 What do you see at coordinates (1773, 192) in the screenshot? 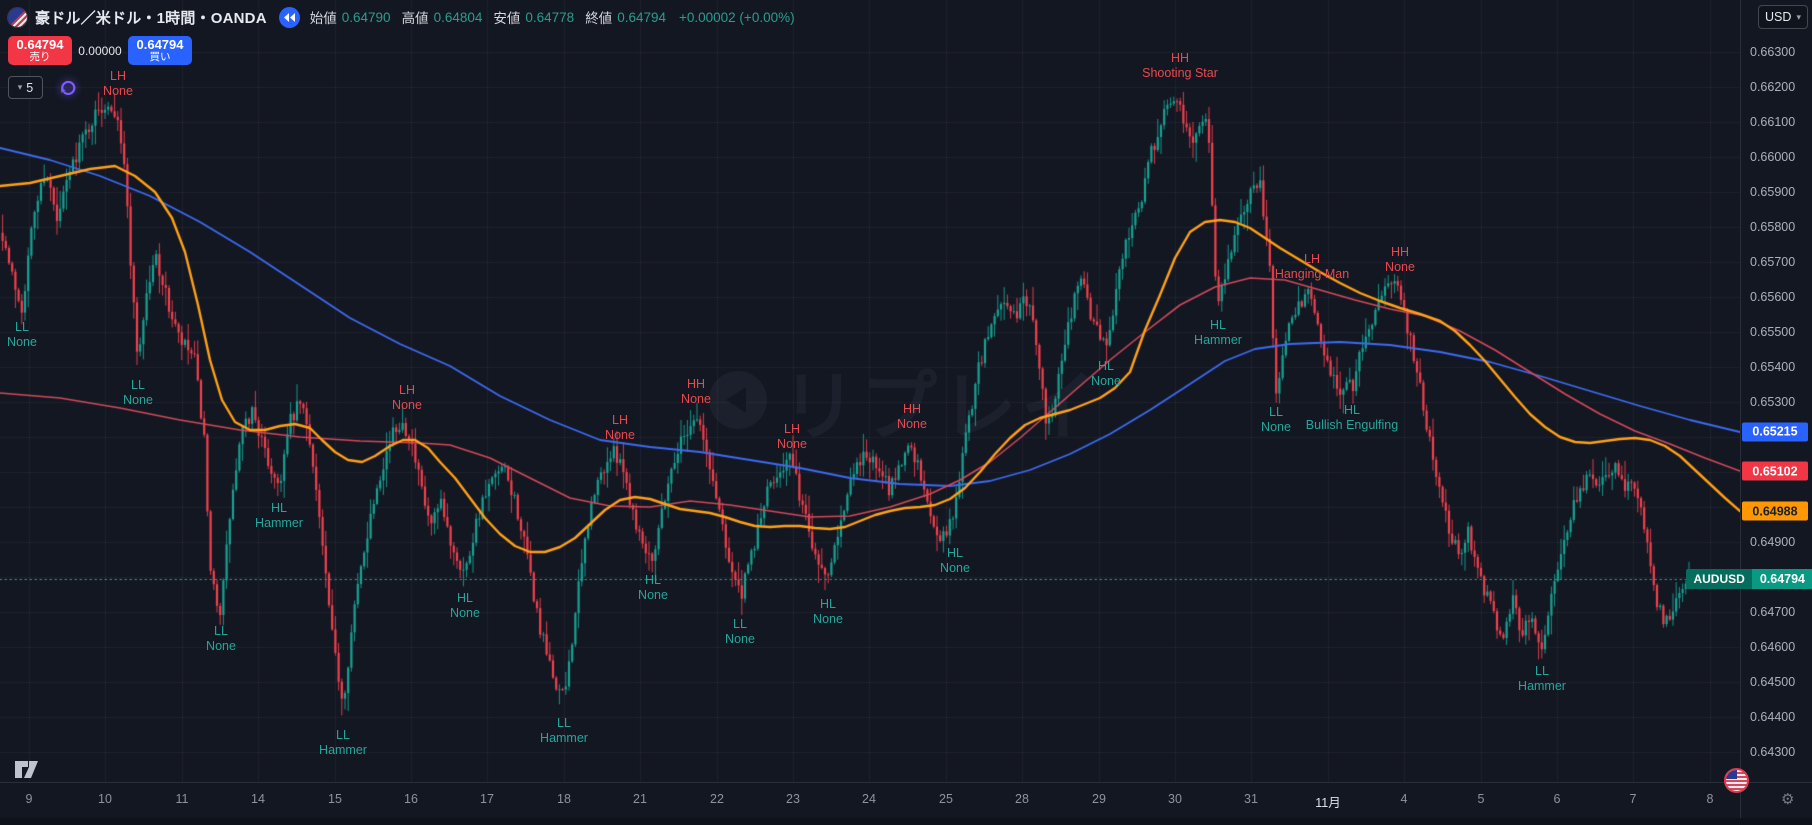
I see `price-tick: 0.65900` at bounding box center [1773, 192].